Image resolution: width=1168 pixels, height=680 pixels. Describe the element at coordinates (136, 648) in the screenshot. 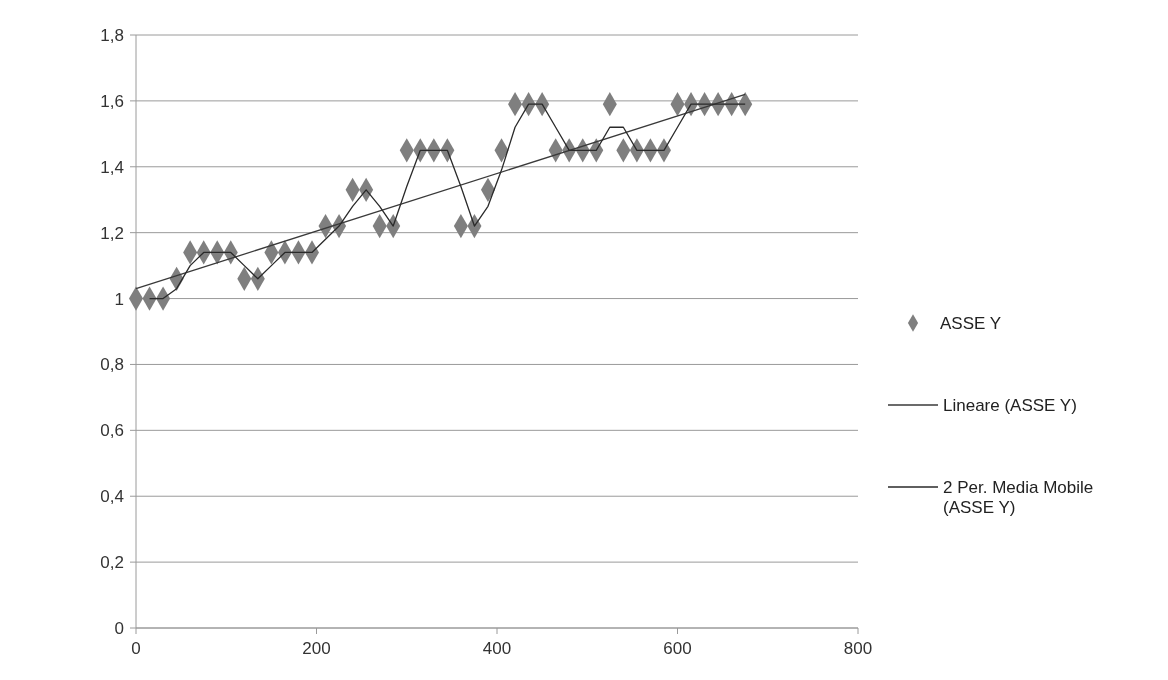

I see `x-tick-label: 0` at that location.